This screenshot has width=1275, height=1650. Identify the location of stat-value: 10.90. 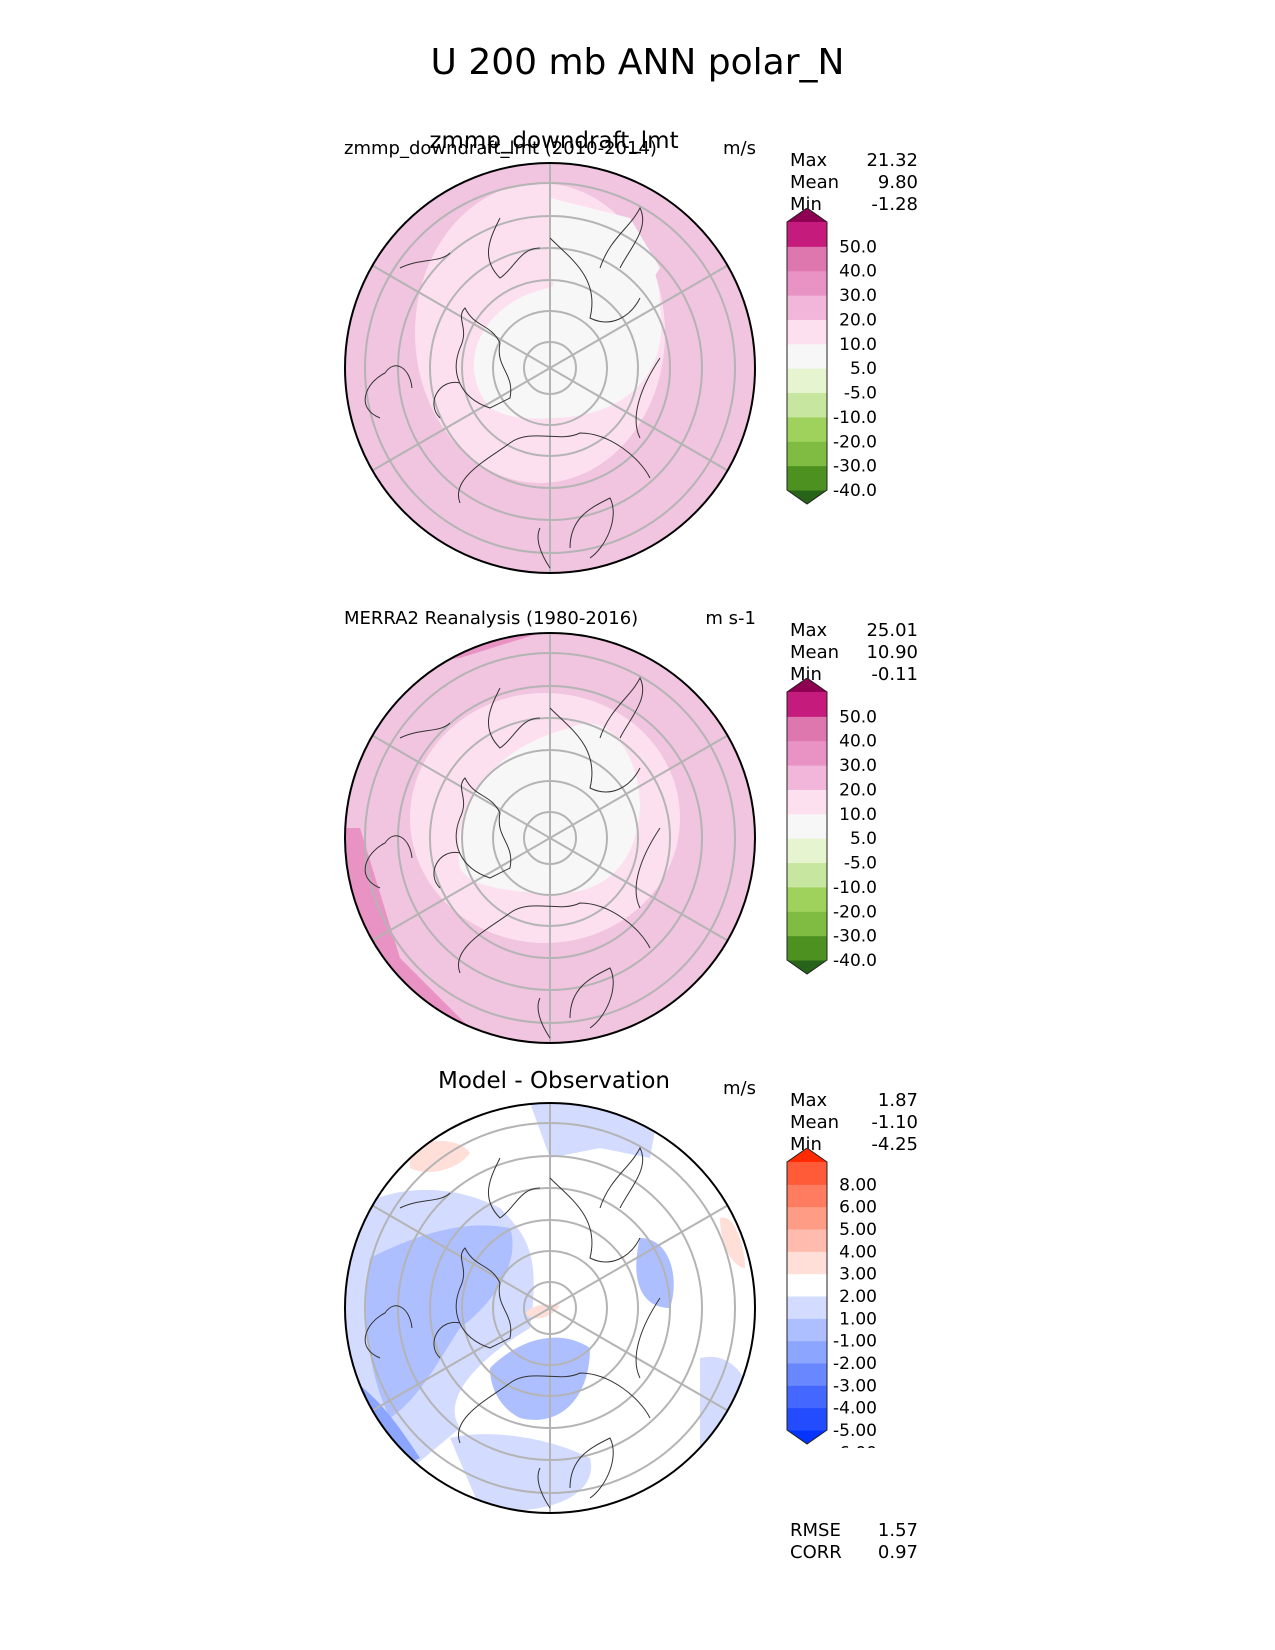
(892, 652).